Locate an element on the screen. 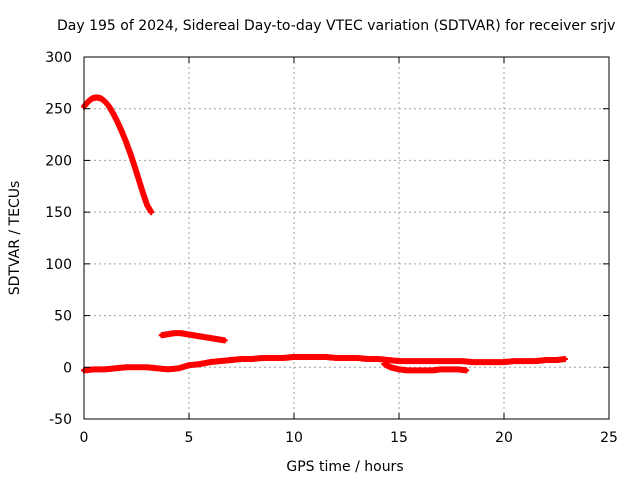  y-axis-label: SDTVAR / TECUs is located at coordinates (15, 238).